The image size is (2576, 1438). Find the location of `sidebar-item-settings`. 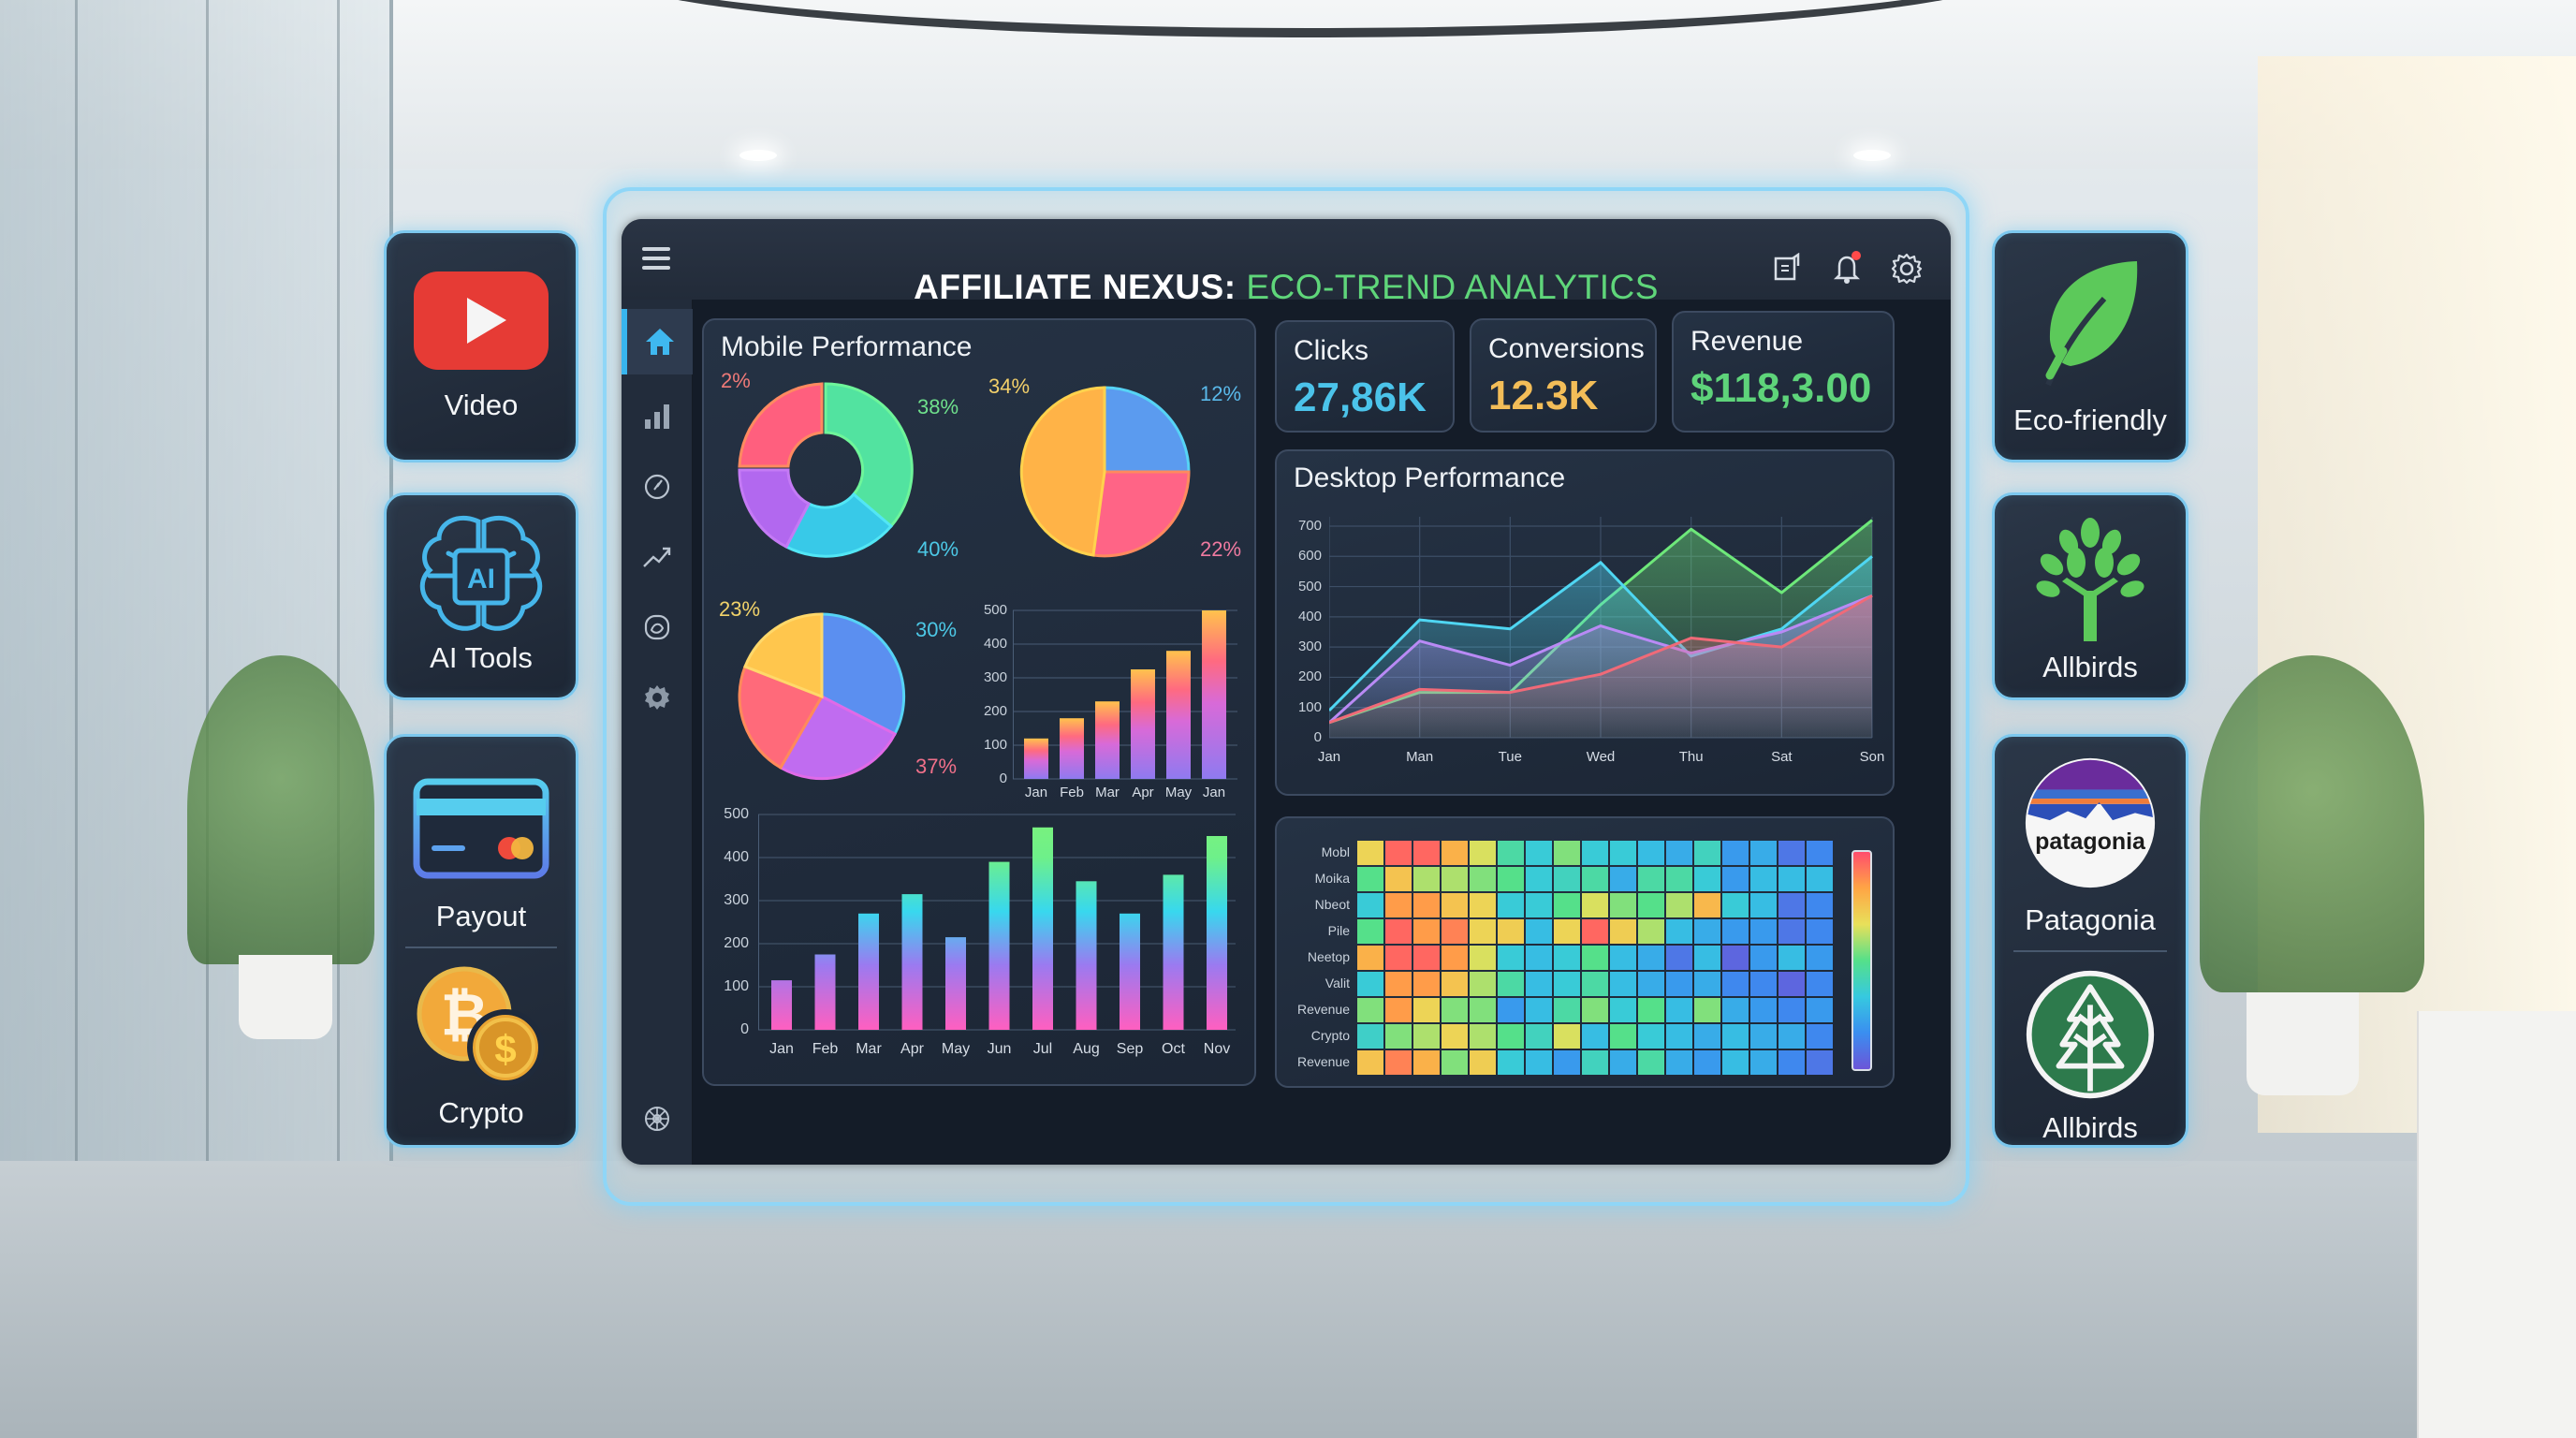

sidebar-item-settings is located at coordinates (657, 697).